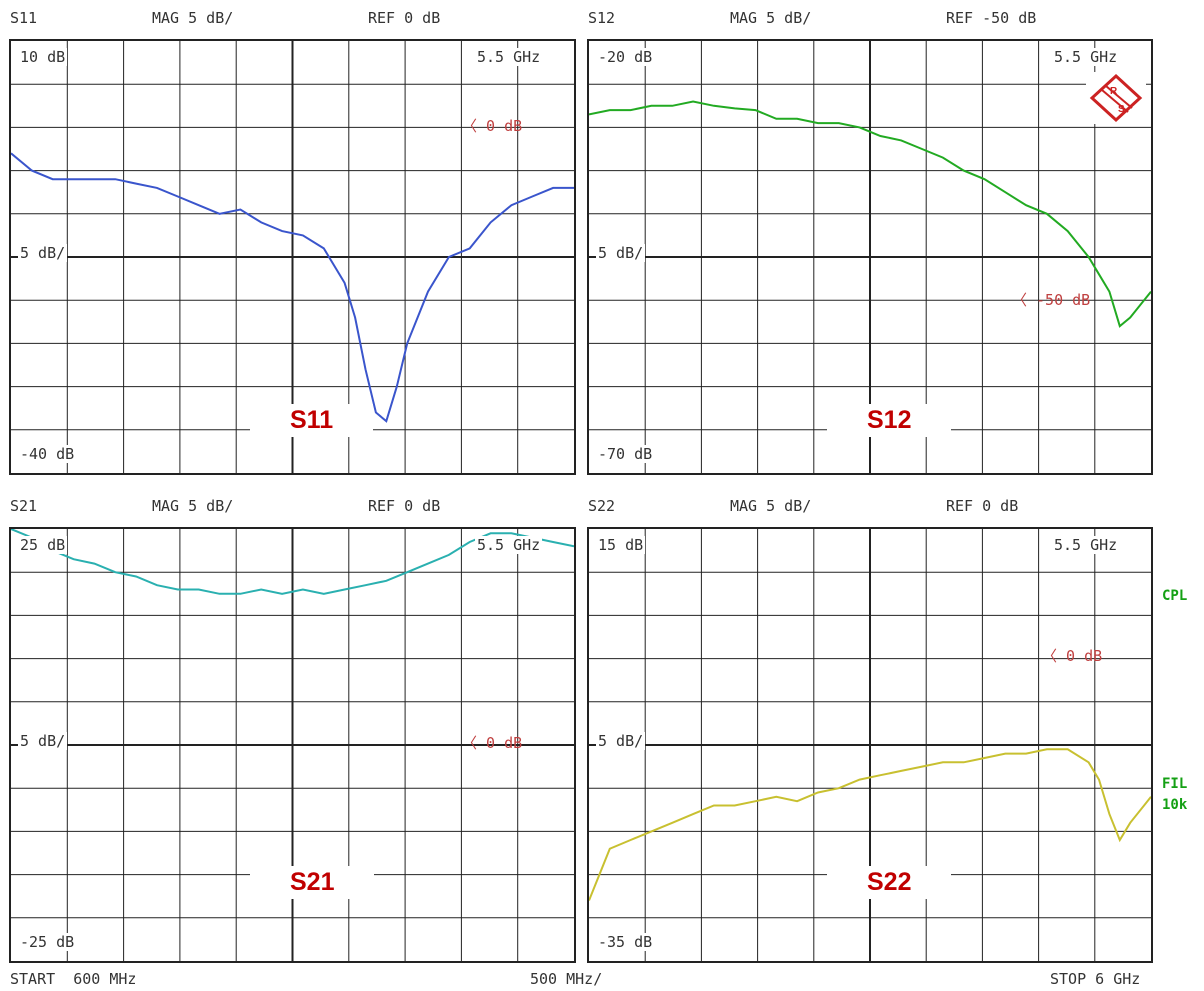 The height and width of the screenshot is (991, 1204). What do you see at coordinates (621, 741) in the screenshot?
I see `s22-mid-db: 5 dB/` at bounding box center [621, 741].